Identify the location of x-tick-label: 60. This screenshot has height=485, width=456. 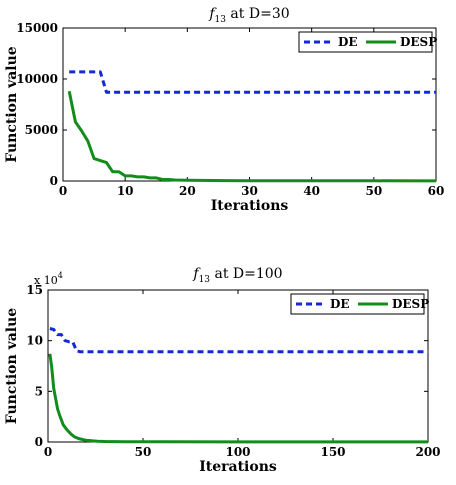
(436, 191).